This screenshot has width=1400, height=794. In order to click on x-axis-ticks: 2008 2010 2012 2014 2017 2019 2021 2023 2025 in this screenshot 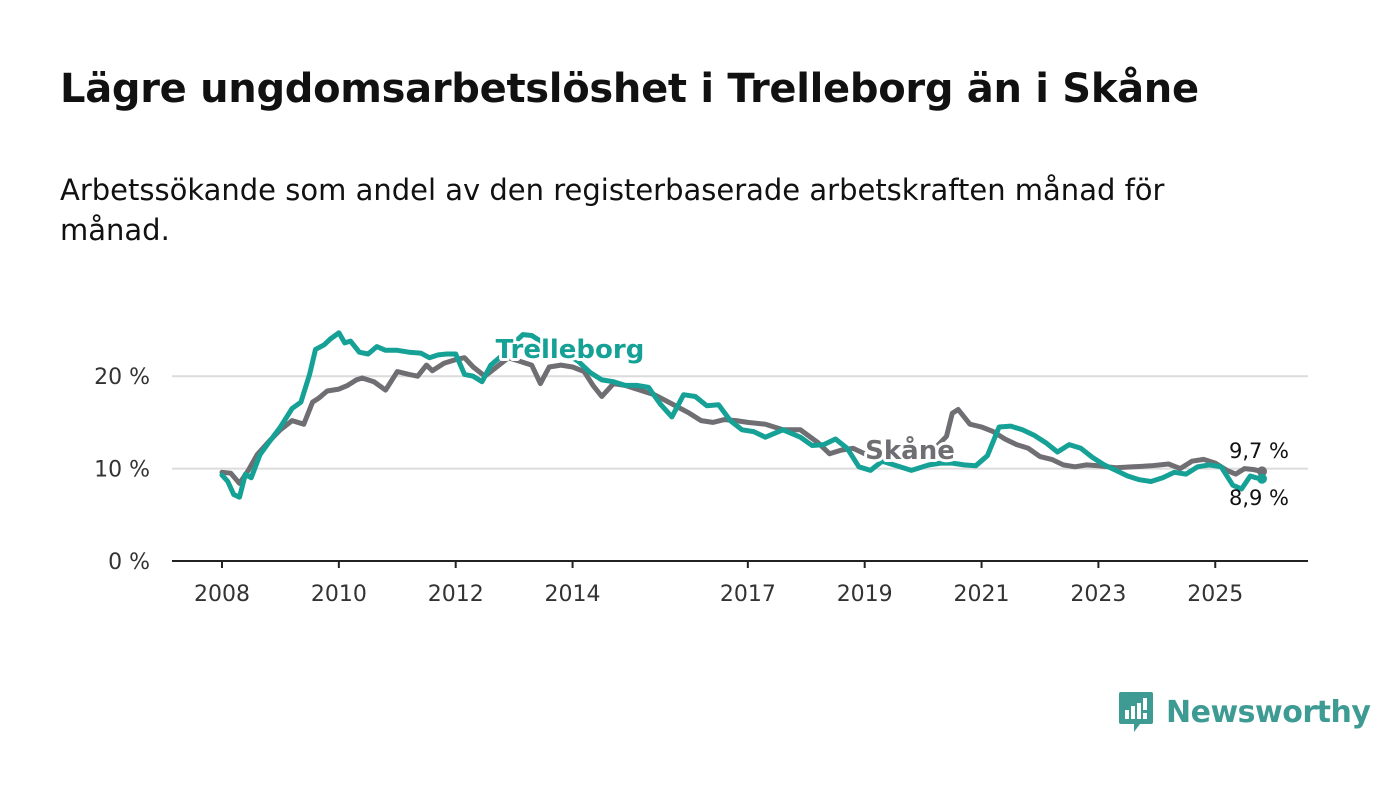, I will do `click(718, 584)`.